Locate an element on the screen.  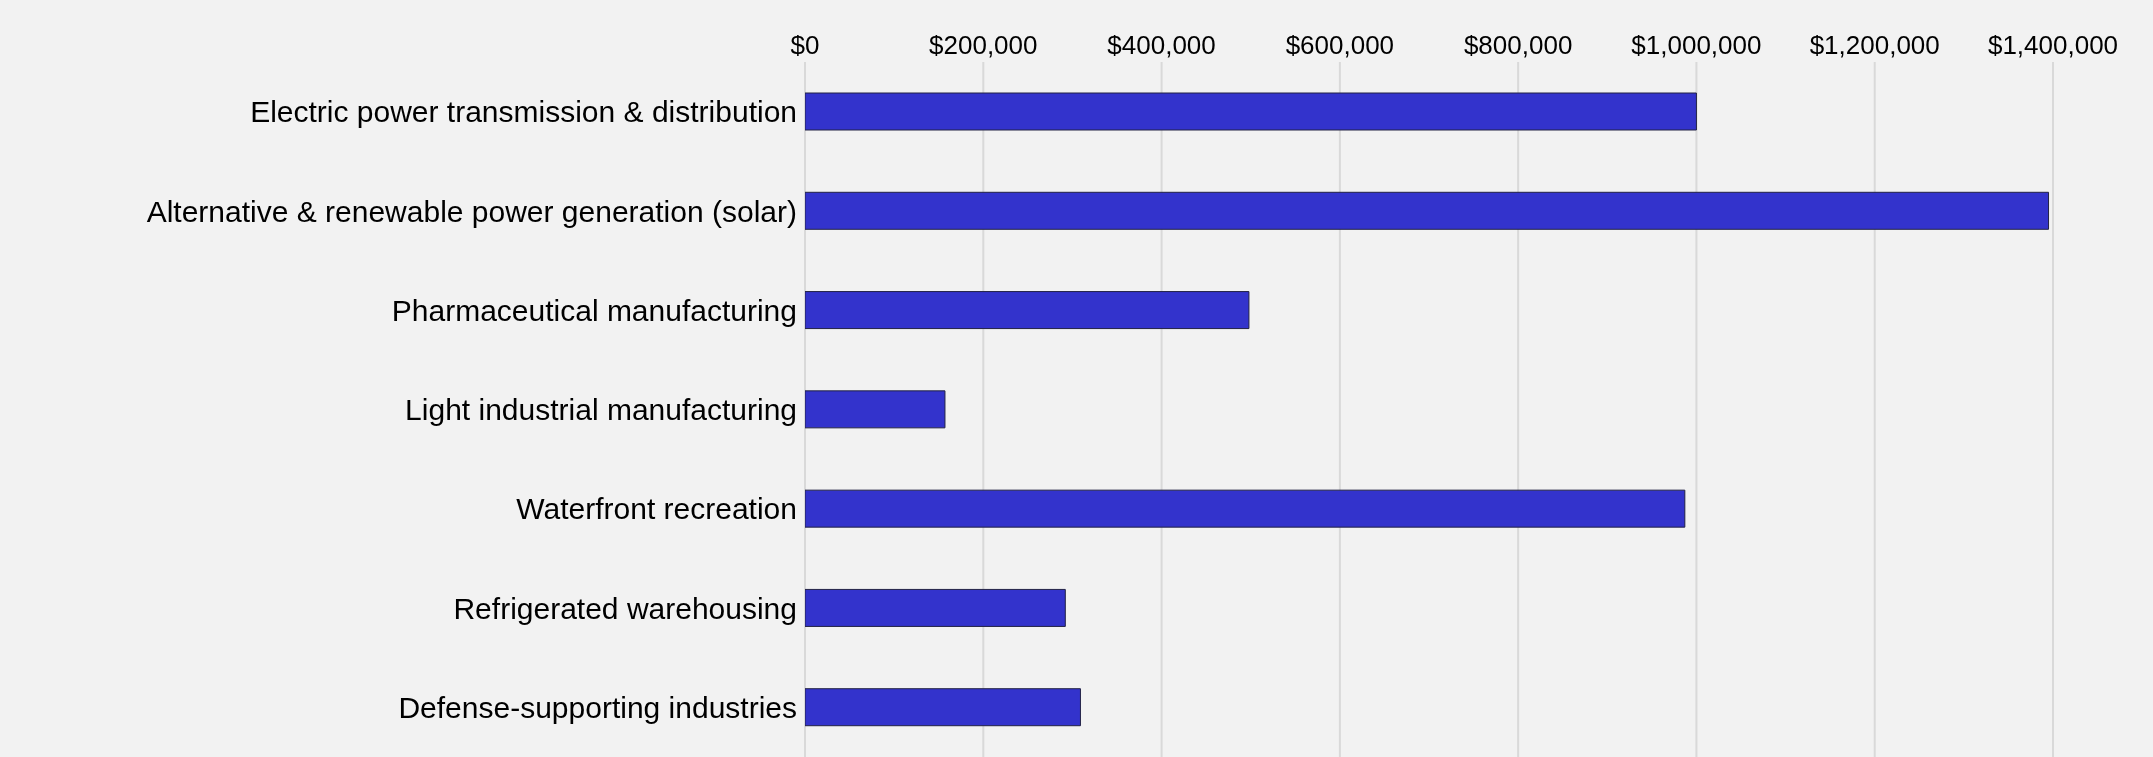
x-tick-label: $1,200,000 is located at coordinates (1874, 45).